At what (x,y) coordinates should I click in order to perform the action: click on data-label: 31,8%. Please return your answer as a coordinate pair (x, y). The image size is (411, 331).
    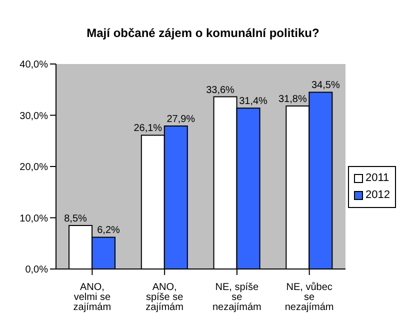
    Looking at the image, I should click on (292, 100).